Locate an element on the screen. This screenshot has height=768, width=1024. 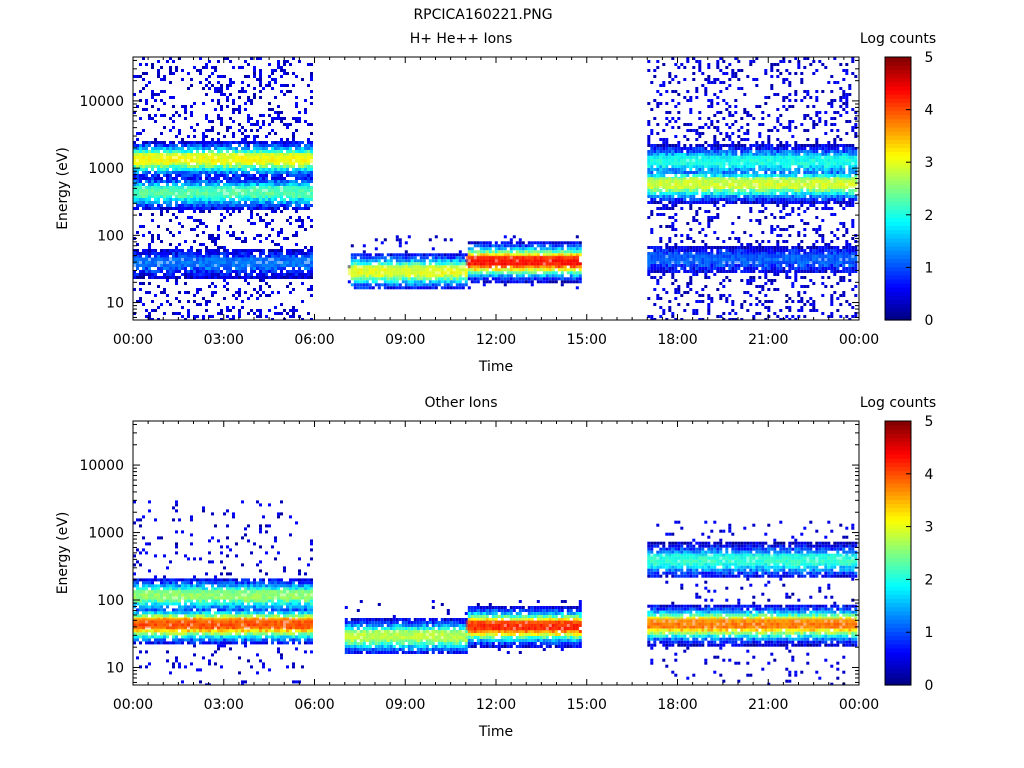
y-tick-label: 100 is located at coordinates (110, 236).